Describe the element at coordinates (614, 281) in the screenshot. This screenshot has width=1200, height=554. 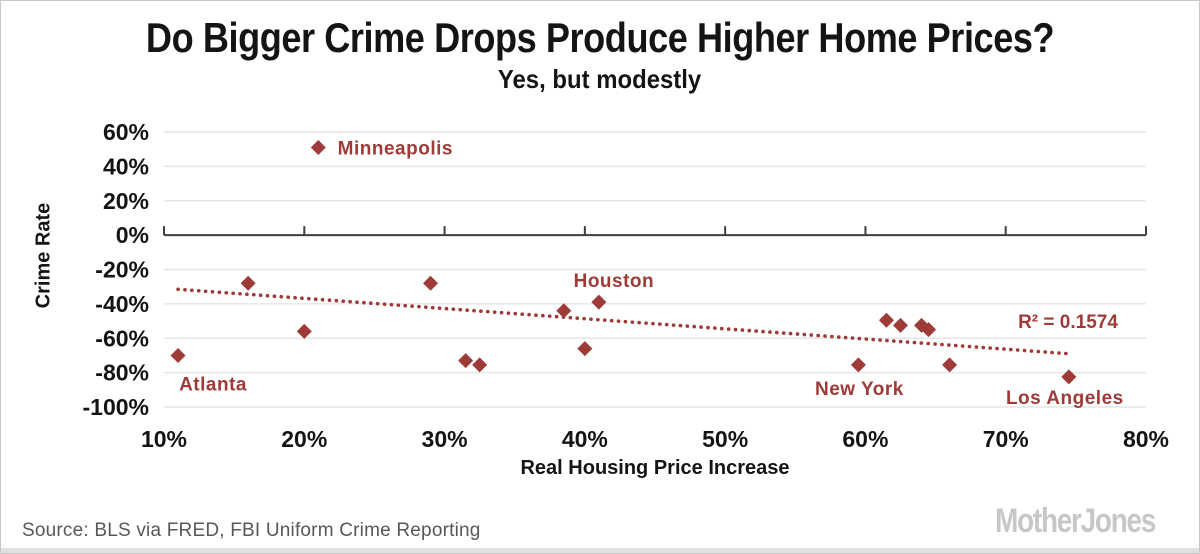
I see `city-label-houston: Houston` at that location.